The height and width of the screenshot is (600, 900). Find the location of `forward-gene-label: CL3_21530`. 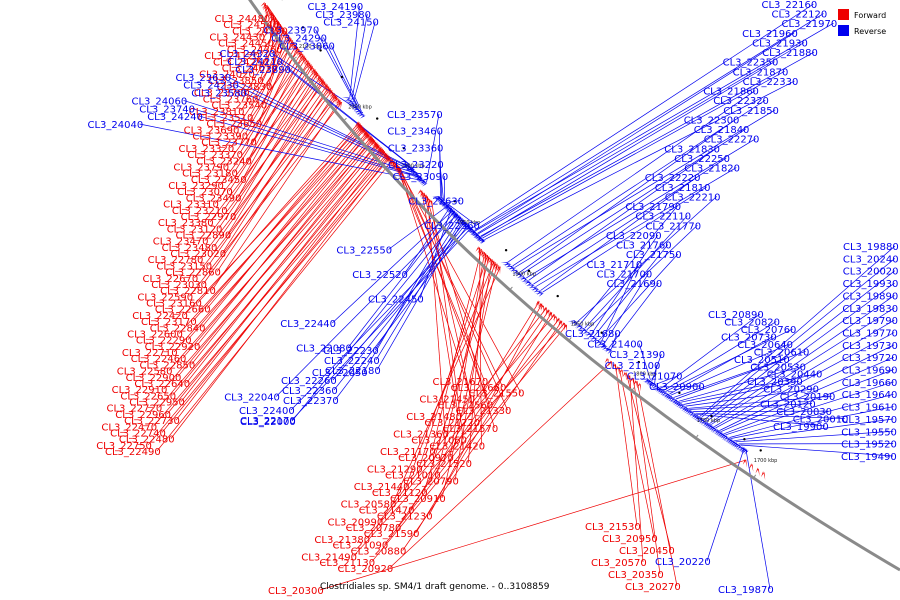

forward-gene-label: CL3_21530 is located at coordinates (613, 527).